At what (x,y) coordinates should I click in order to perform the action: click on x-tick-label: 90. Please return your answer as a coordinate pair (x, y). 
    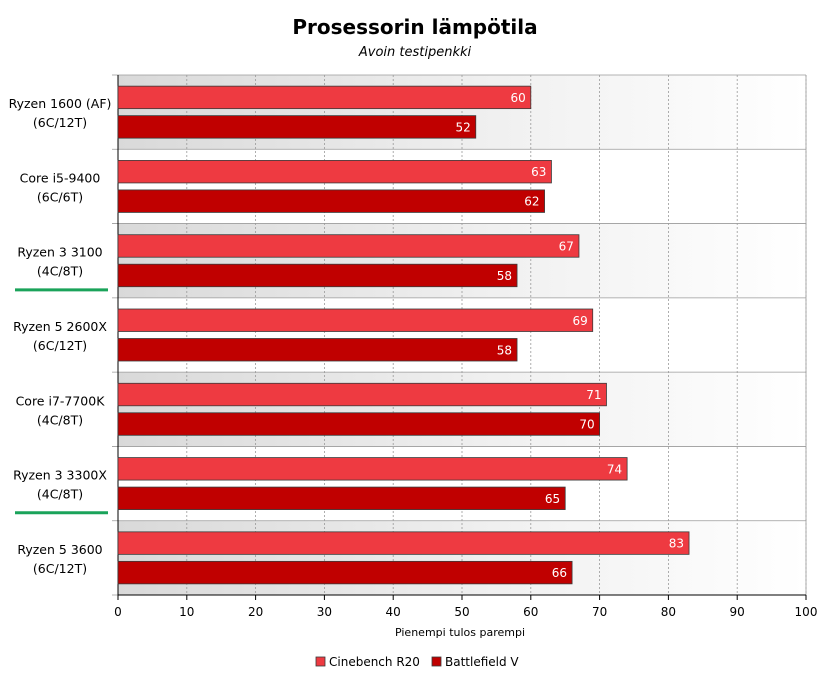
    Looking at the image, I should click on (737, 612).